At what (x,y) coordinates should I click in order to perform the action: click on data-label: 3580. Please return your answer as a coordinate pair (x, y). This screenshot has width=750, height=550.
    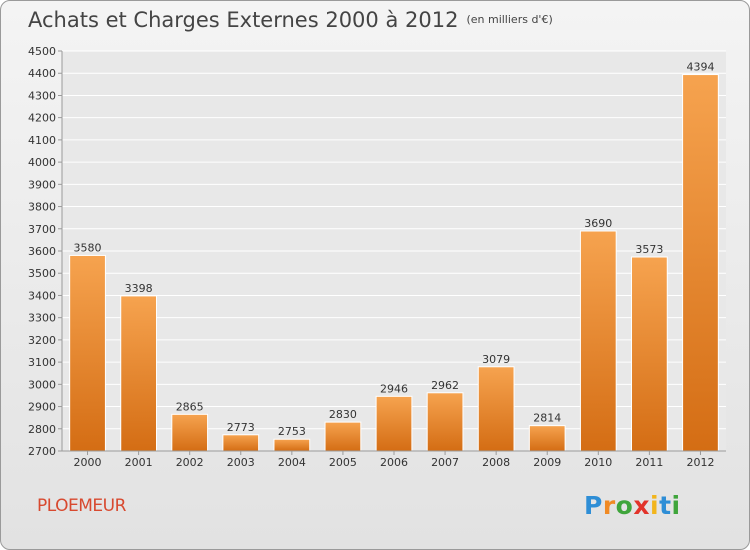
    Looking at the image, I should click on (88, 247).